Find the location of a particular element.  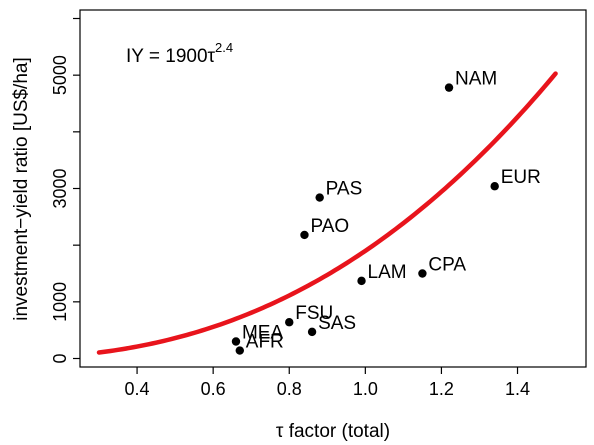

point-label: PAS is located at coordinates (344, 189).